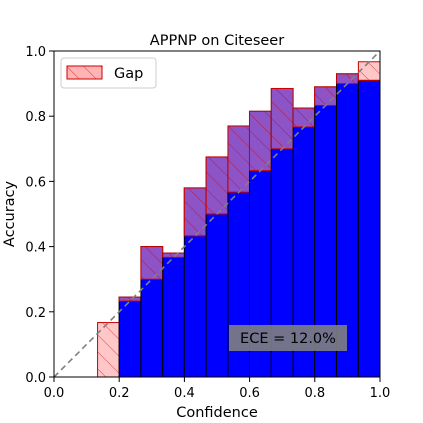 The height and width of the screenshot is (423, 423). What do you see at coordinates (84, 72) in the screenshot?
I see `legend-swatch-hatch` at bounding box center [84, 72].